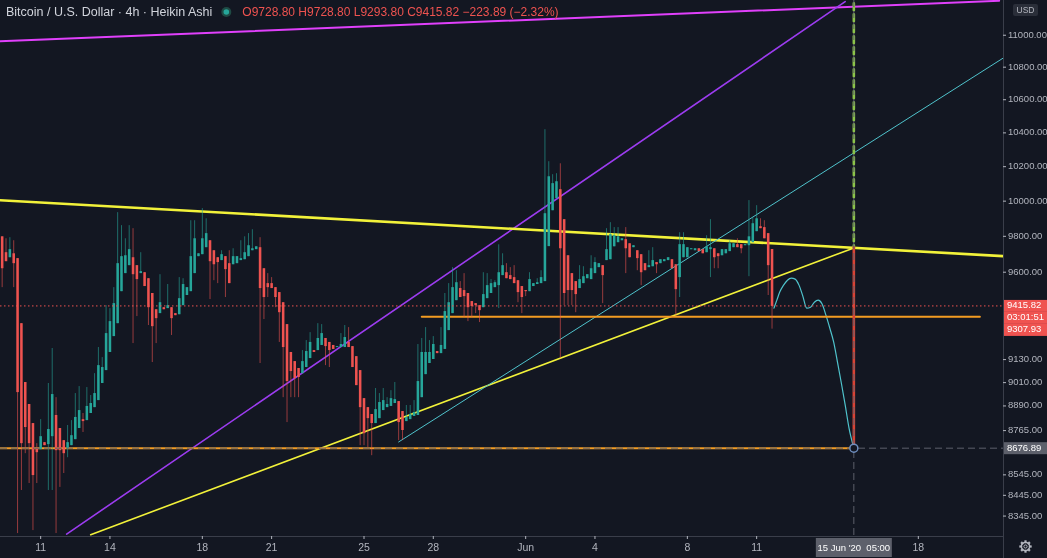 The width and height of the screenshot is (1047, 558). What do you see at coordinates (1025, 317) in the screenshot?
I see `text: 03:01:51` at bounding box center [1025, 317].